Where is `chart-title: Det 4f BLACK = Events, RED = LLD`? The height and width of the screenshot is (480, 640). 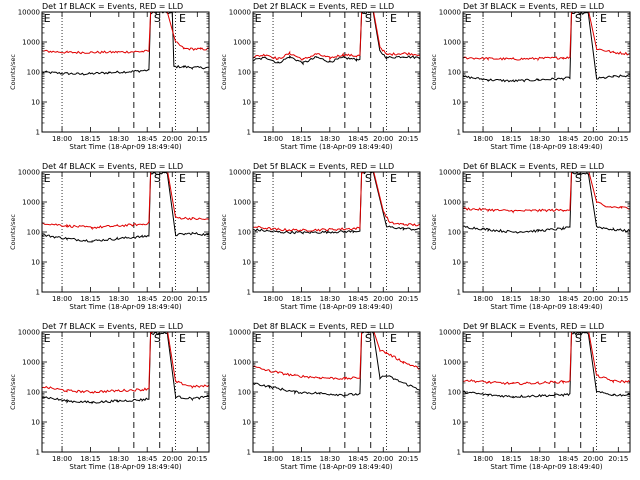 chart-title: Det 4f BLACK = Events, RED = LLD is located at coordinates (112, 166).